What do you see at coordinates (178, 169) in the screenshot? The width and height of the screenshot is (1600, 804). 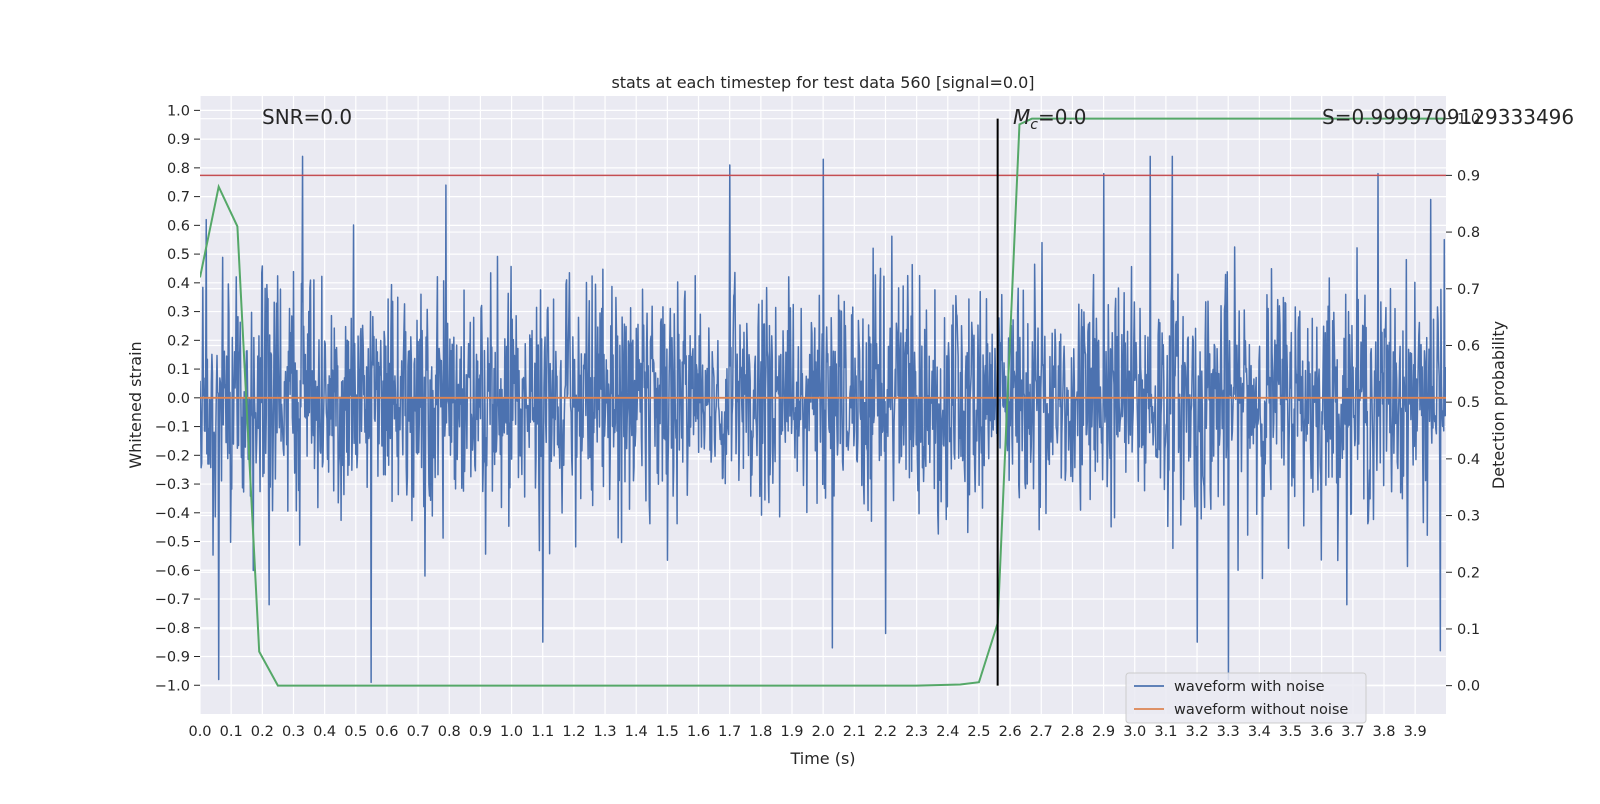 I see `y-tick-label: 0.8` at bounding box center [178, 169].